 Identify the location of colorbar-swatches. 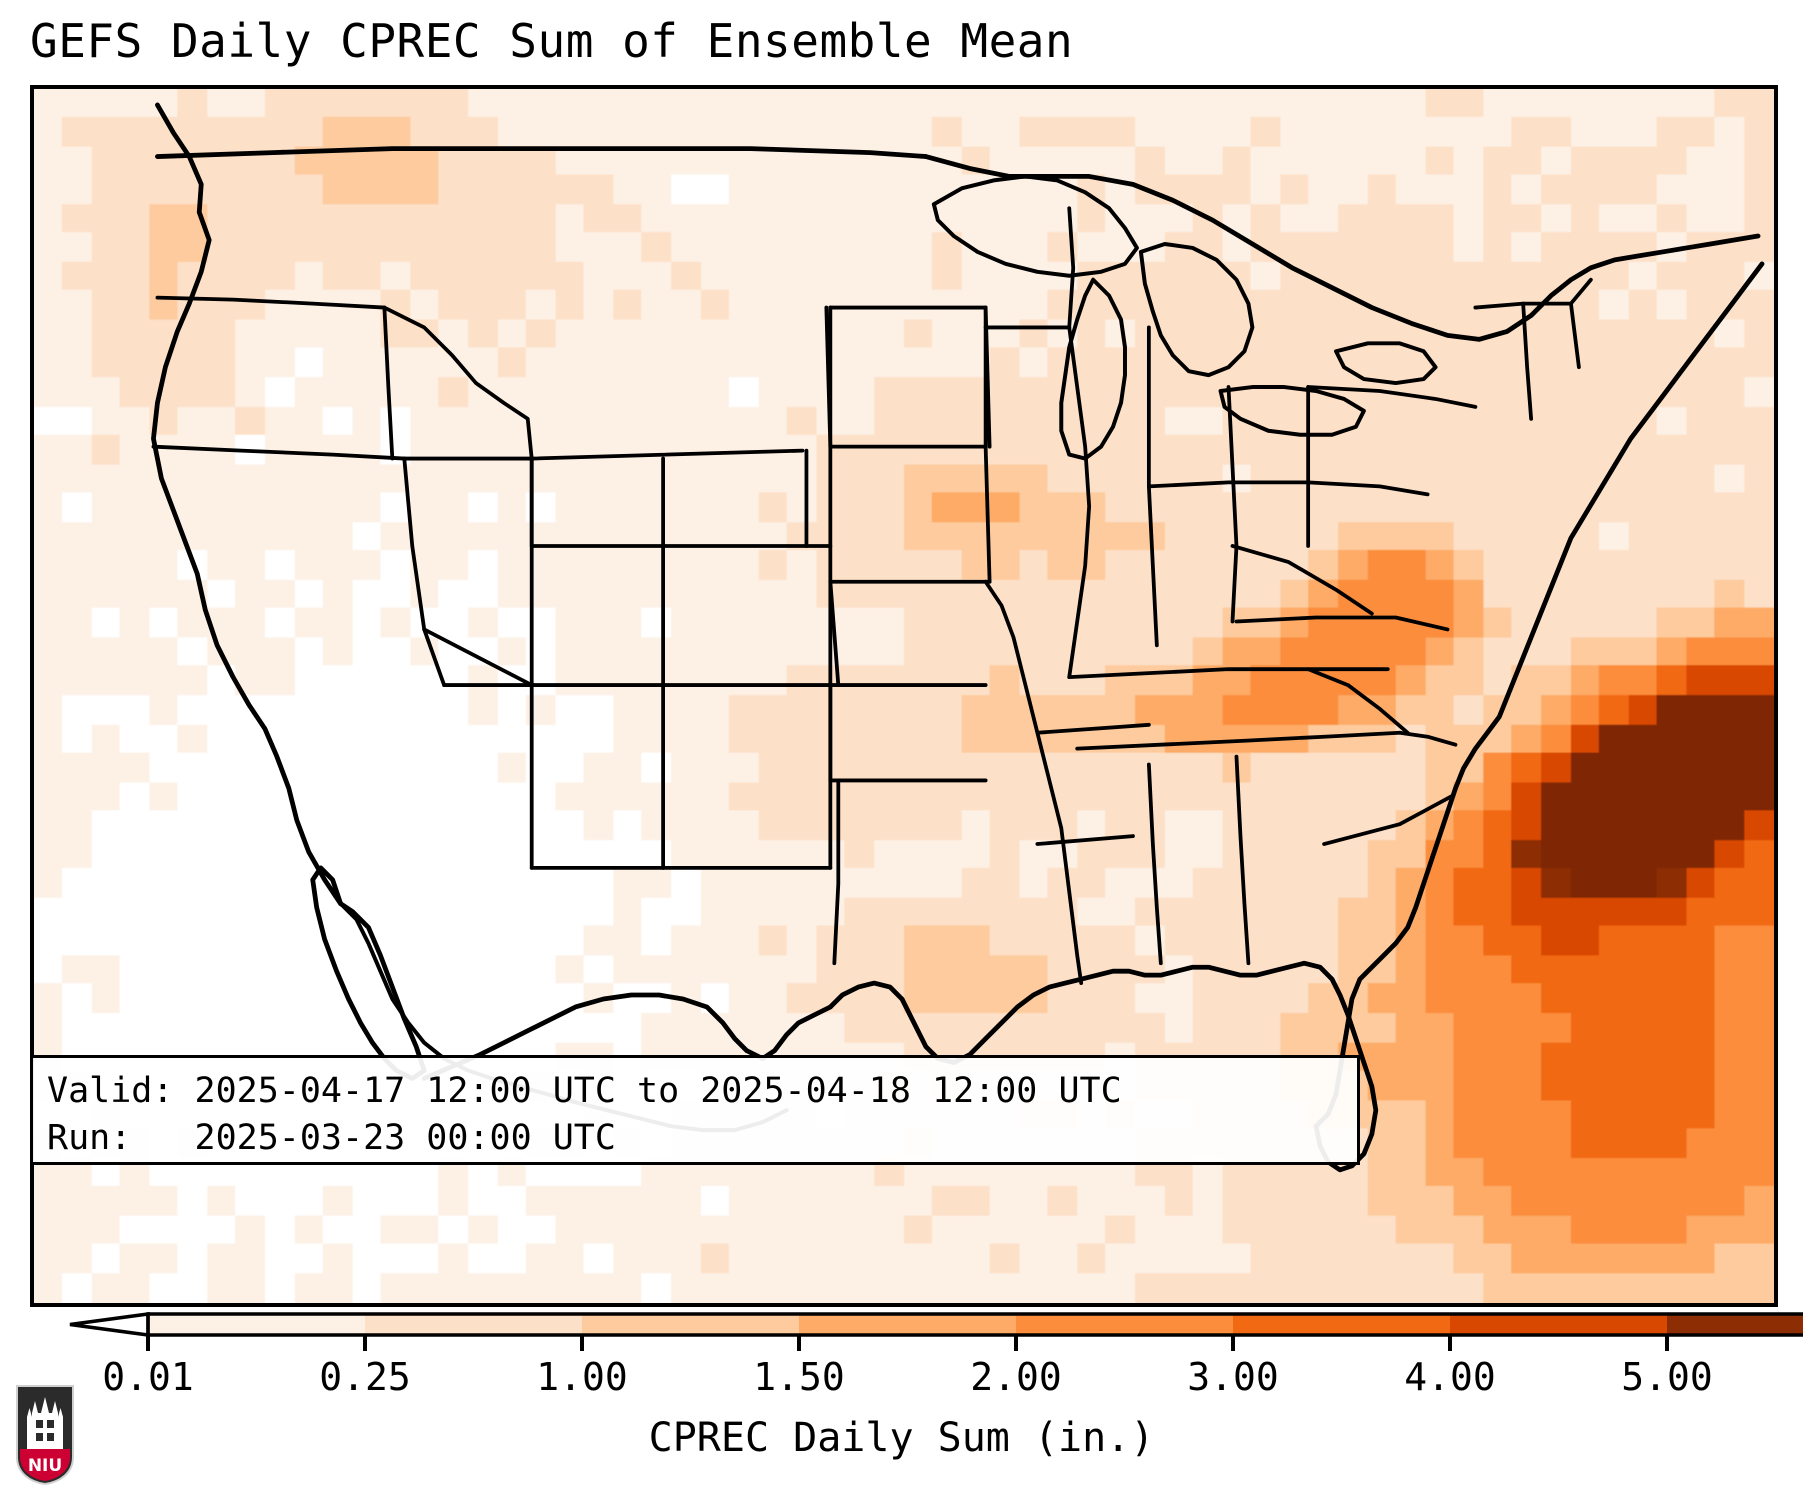
(936, 1331).